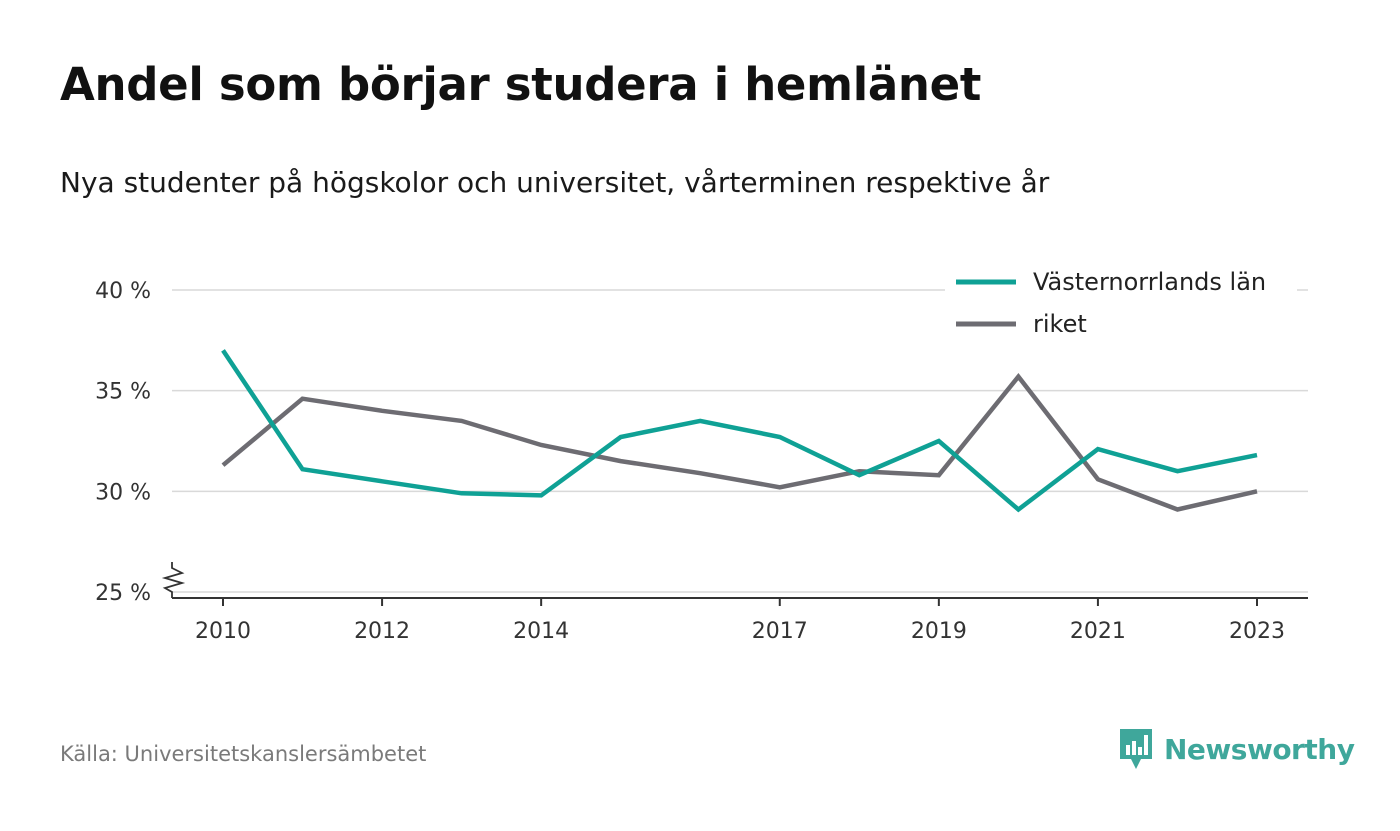  I want to click on x-tick-label: 2014, so click(541, 631).